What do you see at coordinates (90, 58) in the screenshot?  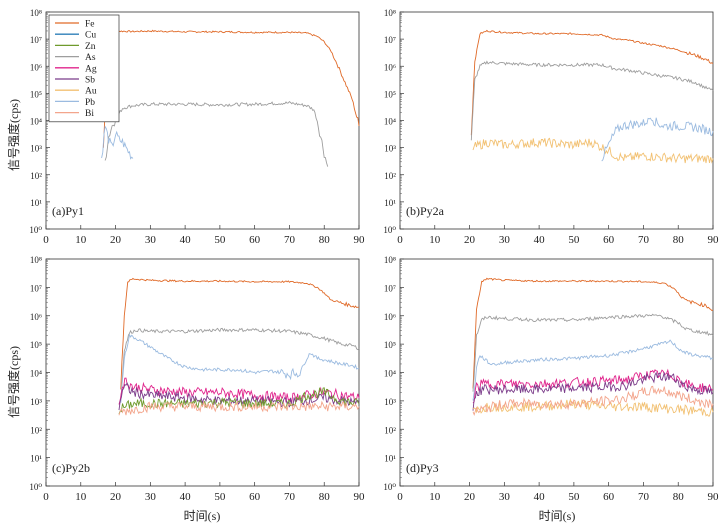 I see `legend-label-as: As` at bounding box center [90, 58].